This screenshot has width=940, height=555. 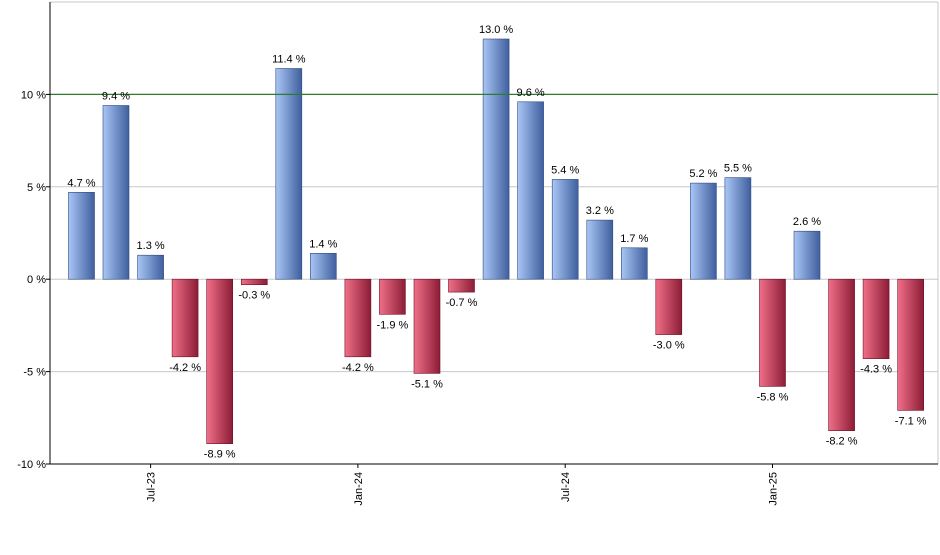 I want to click on y-tick-label: 5 %, so click(x=36, y=188).